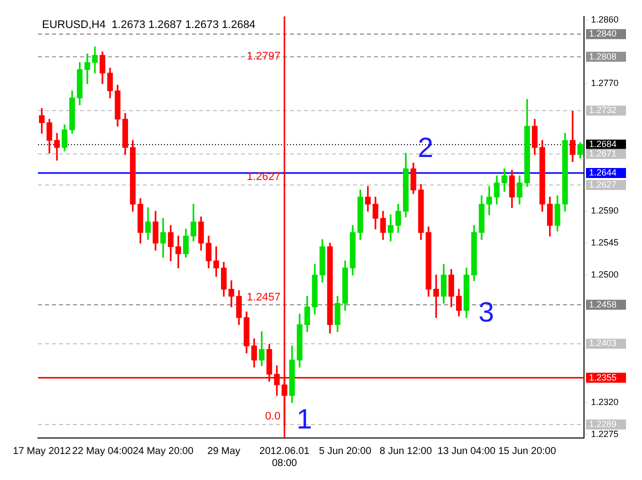  Describe the element at coordinates (42, 451) in the screenshot. I see `x-tick-label: 17 May 2012` at that location.